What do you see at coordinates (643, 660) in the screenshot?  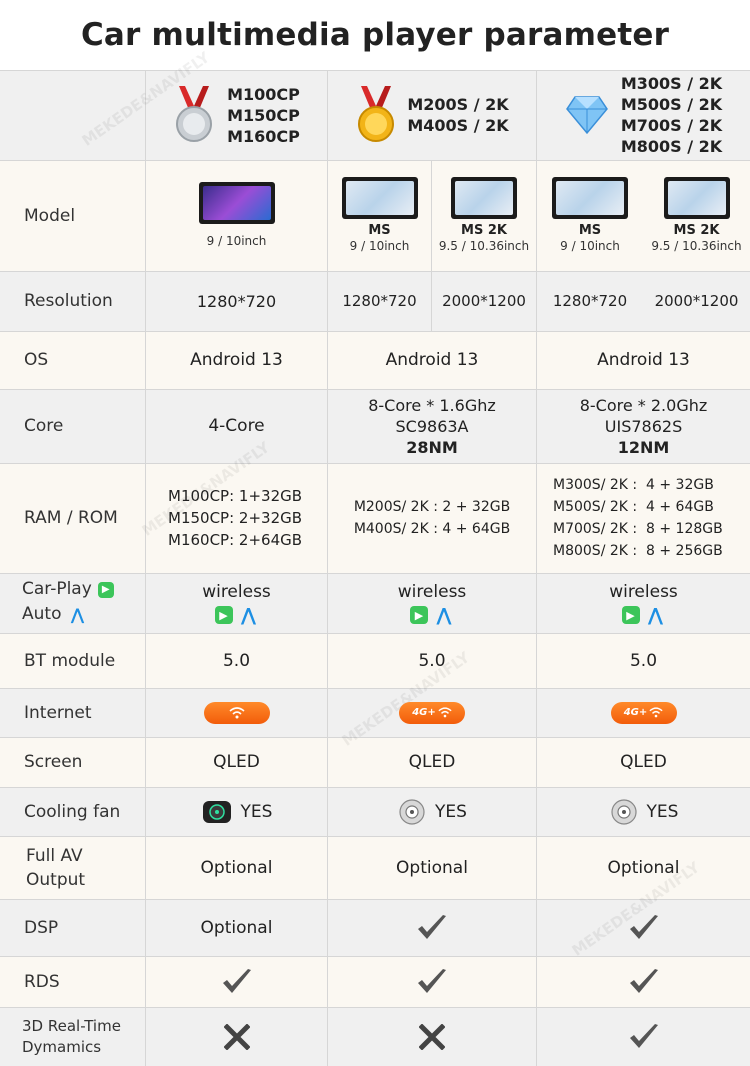 I see `bt-c3: 5.0` at bounding box center [643, 660].